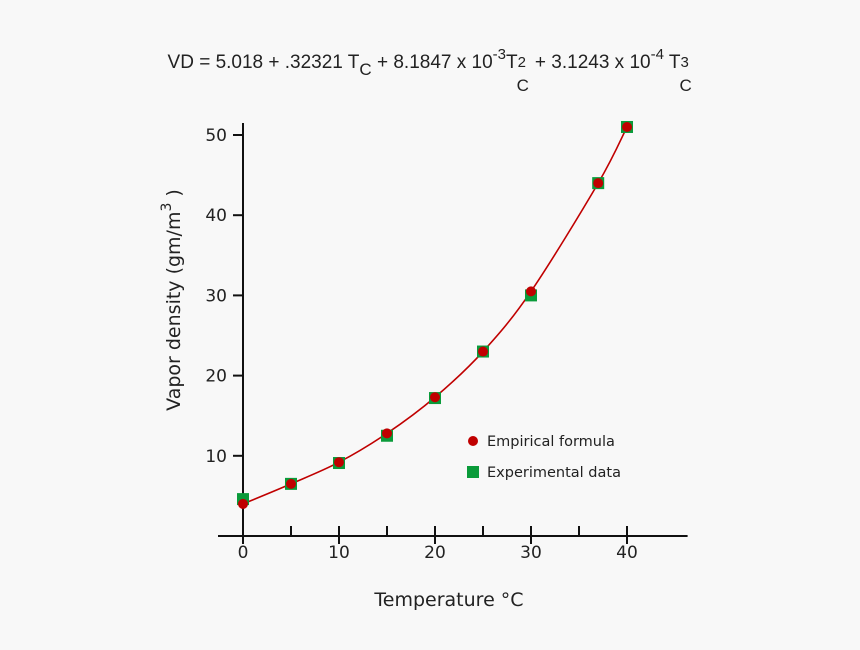 The image size is (860, 650). What do you see at coordinates (544, 457) in the screenshot?
I see `legend: Empirical formula Experimental data` at bounding box center [544, 457].